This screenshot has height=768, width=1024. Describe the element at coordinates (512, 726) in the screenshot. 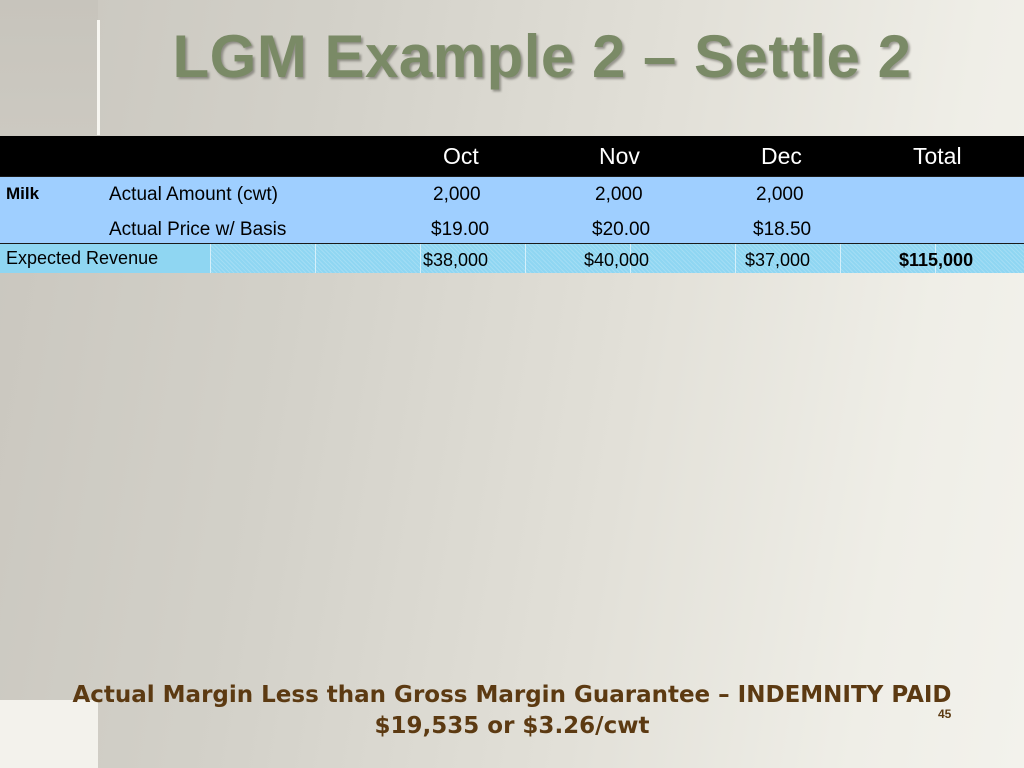

I see `footer-amount-line: $19,535 or $3.26/cwt` at that location.